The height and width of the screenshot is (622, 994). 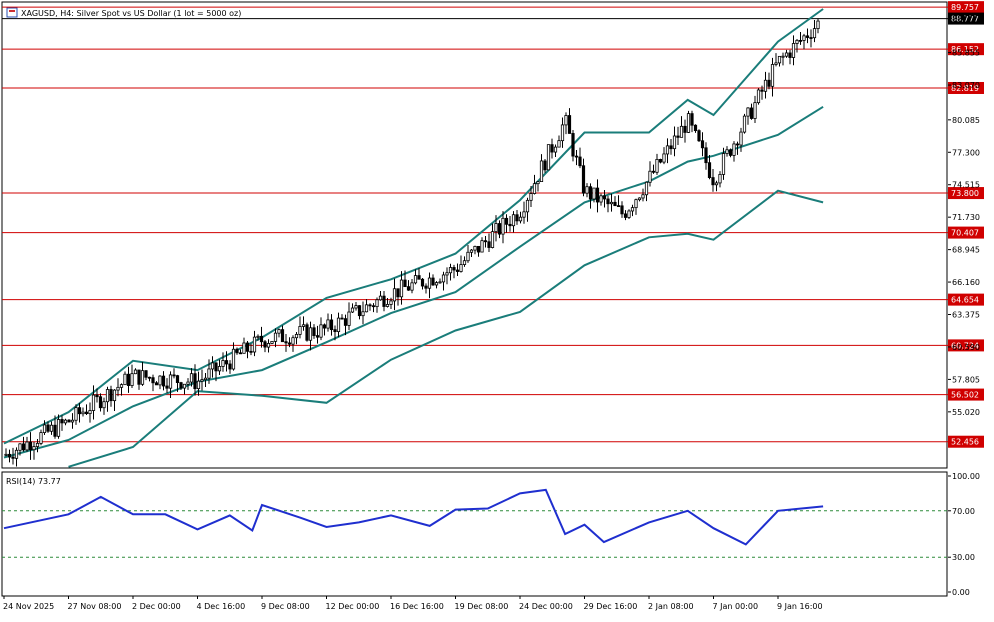 I want to click on price-axis-tick-label: 63.375, so click(x=966, y=315).